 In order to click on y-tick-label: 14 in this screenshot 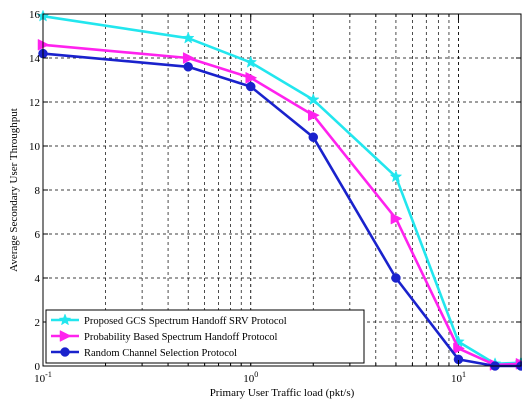, I will do `click(35, 59)`.